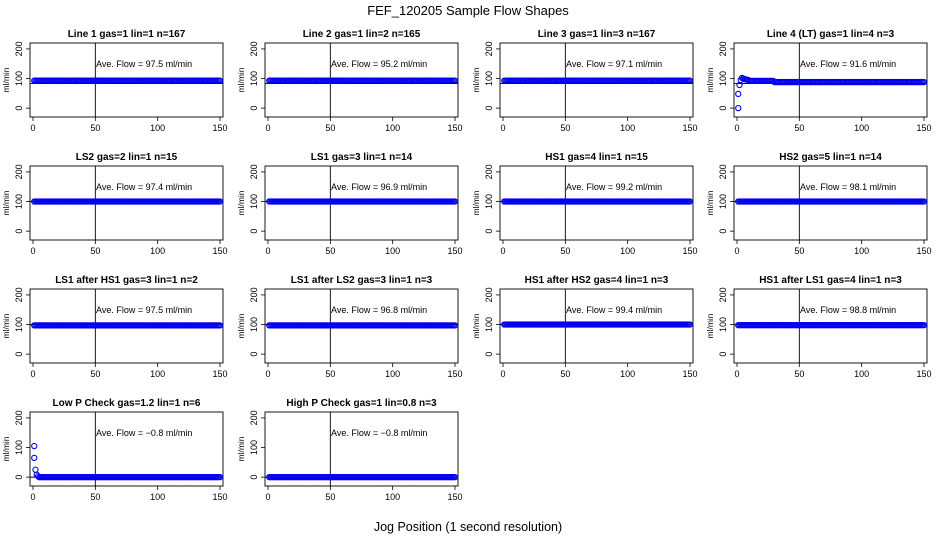 This screenshot has width=936, height=540. What do you see at coordinates (127, 157) in the screenshot?
I see `panel-title: LS2 gas=2 lin=1 n=15` at bounding box center [127, 157].